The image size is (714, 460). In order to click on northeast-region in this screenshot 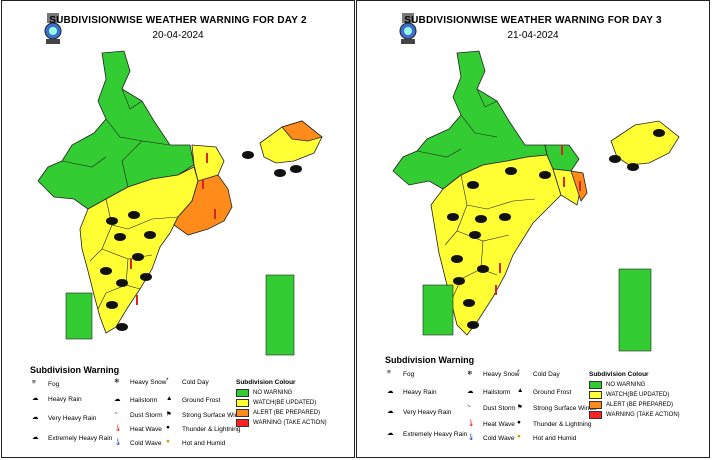, I will do `click(645, 143)`.